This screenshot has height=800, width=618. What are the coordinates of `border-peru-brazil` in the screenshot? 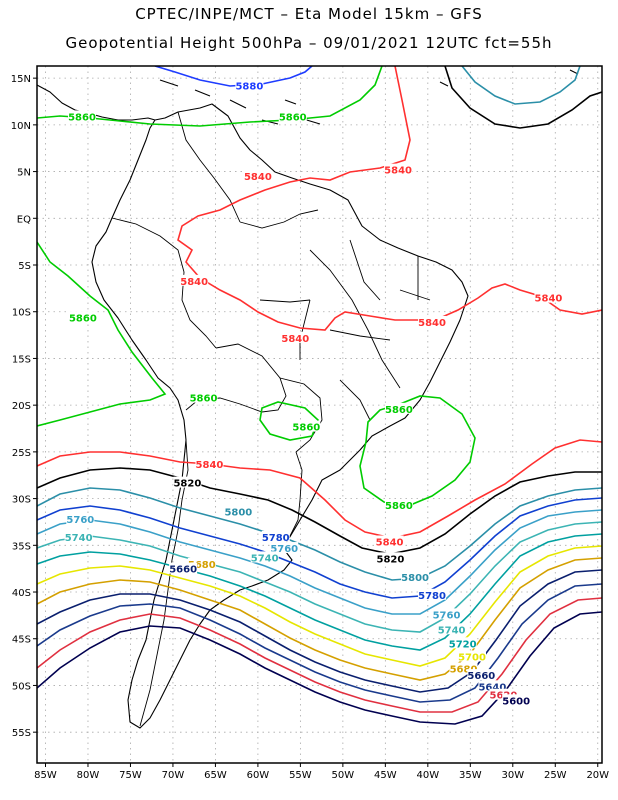 It's located at (199, 310).